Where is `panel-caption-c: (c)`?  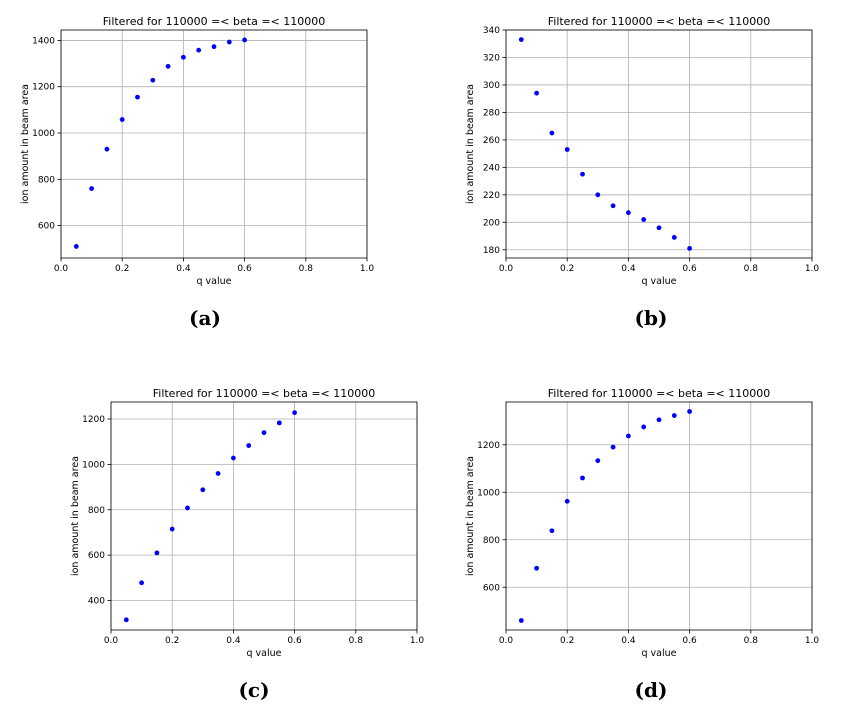
panel-caption-c: (c) is located at coordinates (253, 690).